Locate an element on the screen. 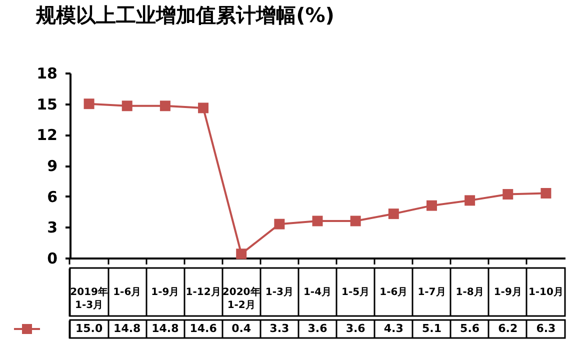  x-tick-label: 1-10月 is located at coordinates (546, 292).